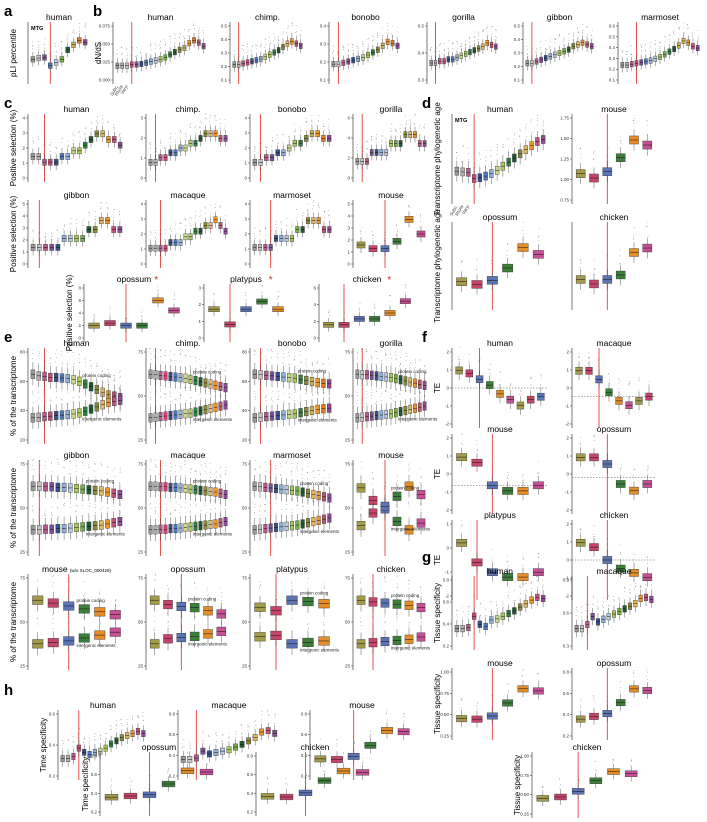 Image resolution: width=707 pixels, height=822 pixels. Describe the element at coordinates (318, 420) in the screenshot. I see `series-label: intergenic elements` at that location.